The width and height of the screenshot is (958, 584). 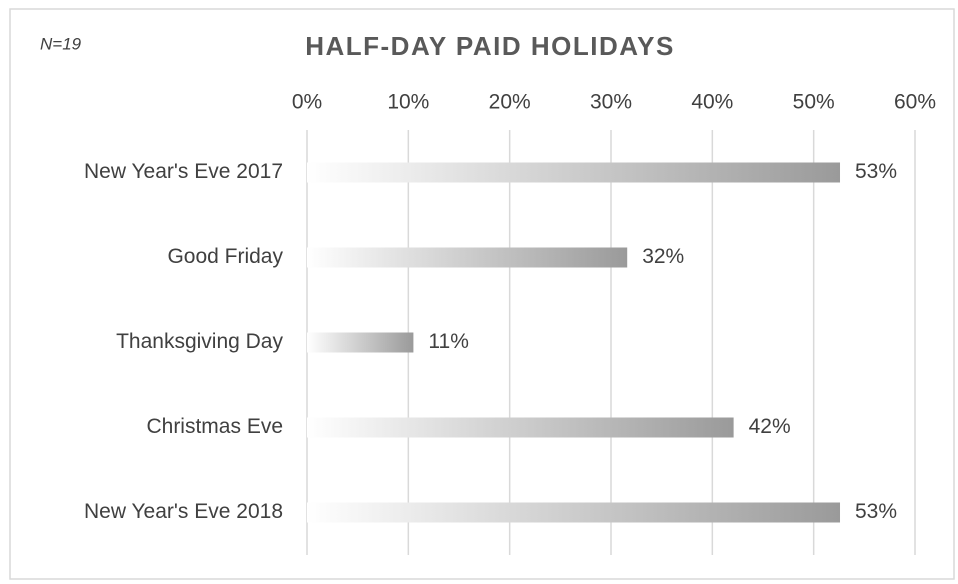 What do you see at coordinates (307, 102) in the screenshot?
I see `x-tick-label: 0%` at bounding box center [307, 102].